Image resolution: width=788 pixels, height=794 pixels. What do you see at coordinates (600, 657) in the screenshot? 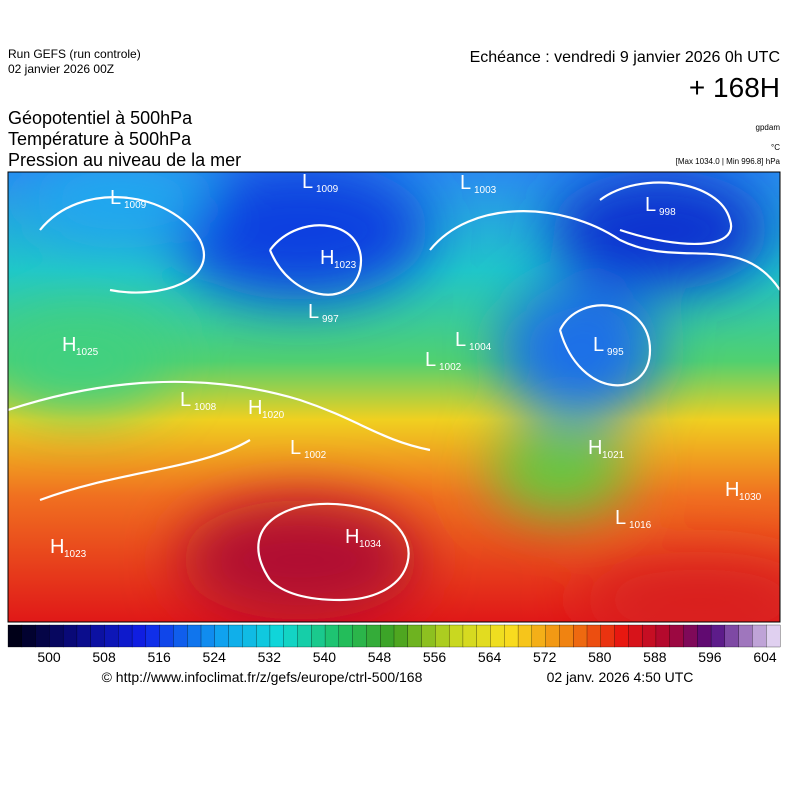
I see `colorbar-tick-label: 580` at bounding box center [600, 657].